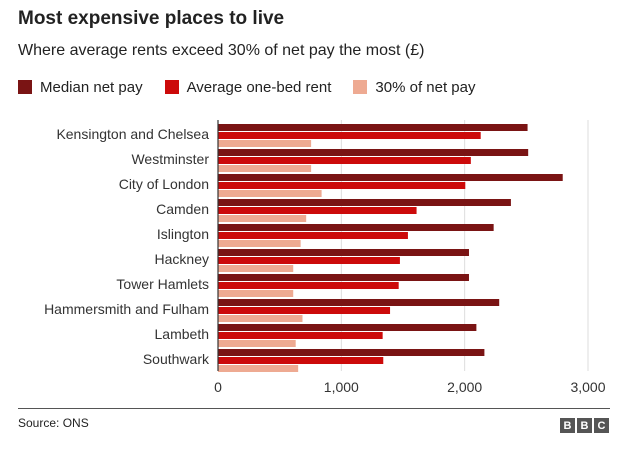 This screenshot has width=625, height=449. I want to click on category-label: Lambeth, so click(182, 334).